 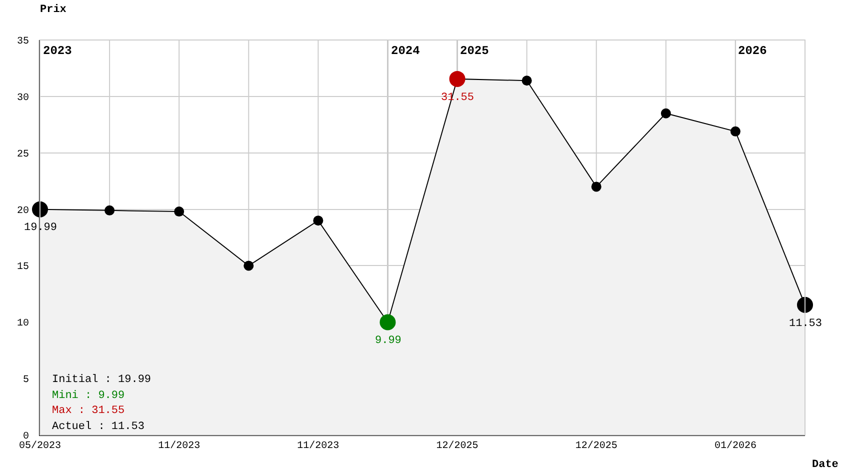 I want to click on annotation: Initial : 19.99, so click(x=102, y=380).